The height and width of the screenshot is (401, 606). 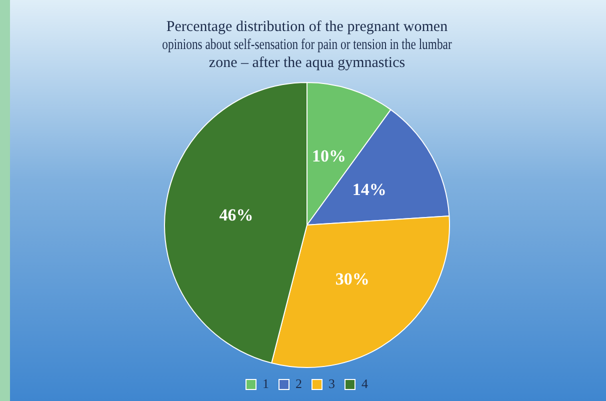 I want to click on legend-label: 3, so click(x=331, y=383).